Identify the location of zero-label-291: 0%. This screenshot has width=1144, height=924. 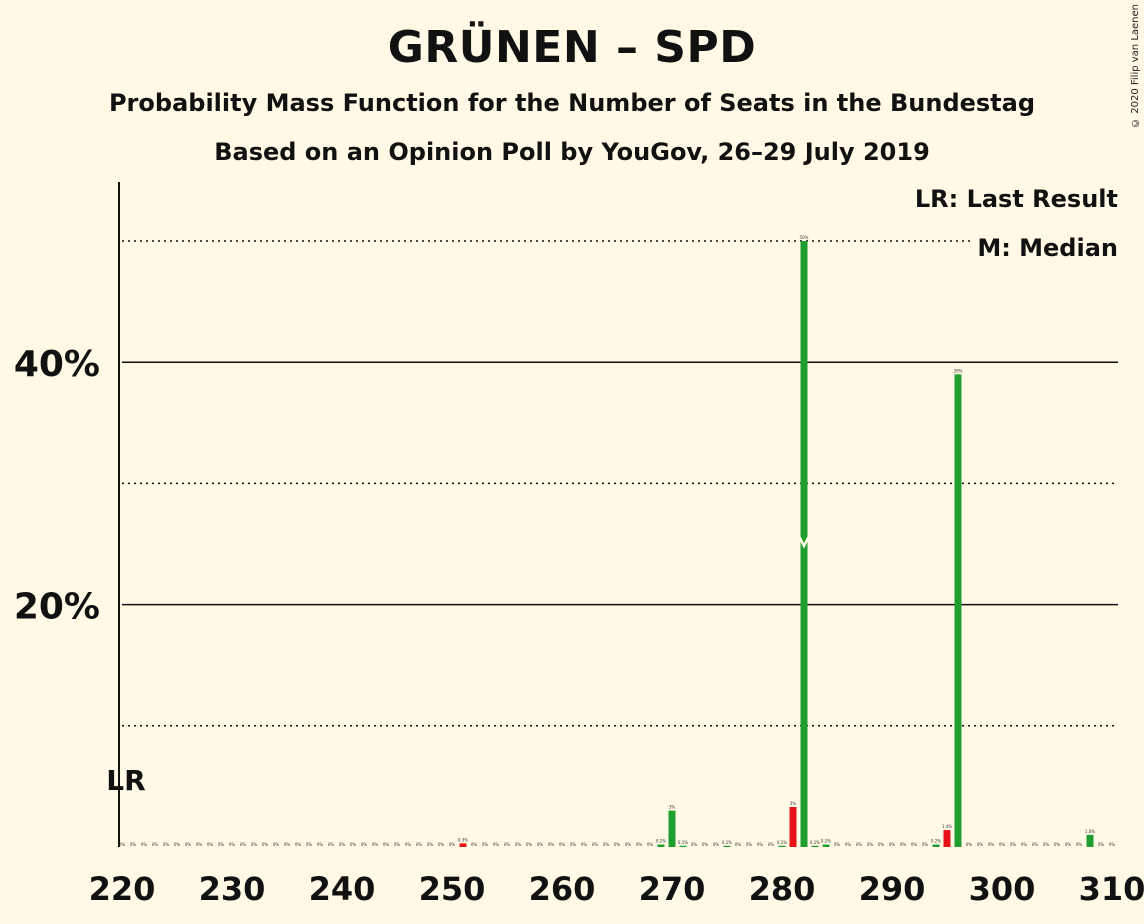
(903, 844).